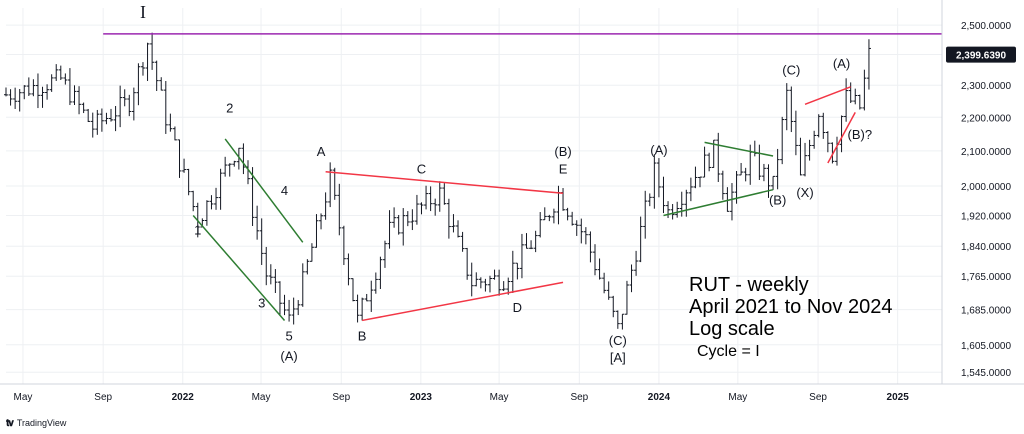  Describe the element at coordinates (981, 54) in the screenshot. I see `last-price-tag` at that location.